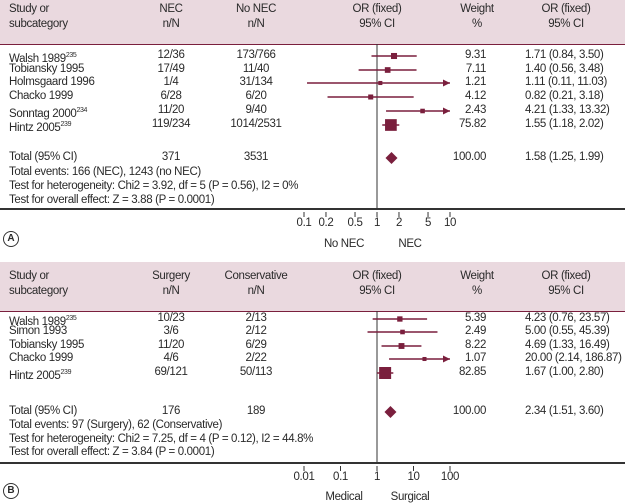  Describe the element at coordinates (47, 69) in the screenshot. I see `study-name: Tobiansky 1995` at that location.